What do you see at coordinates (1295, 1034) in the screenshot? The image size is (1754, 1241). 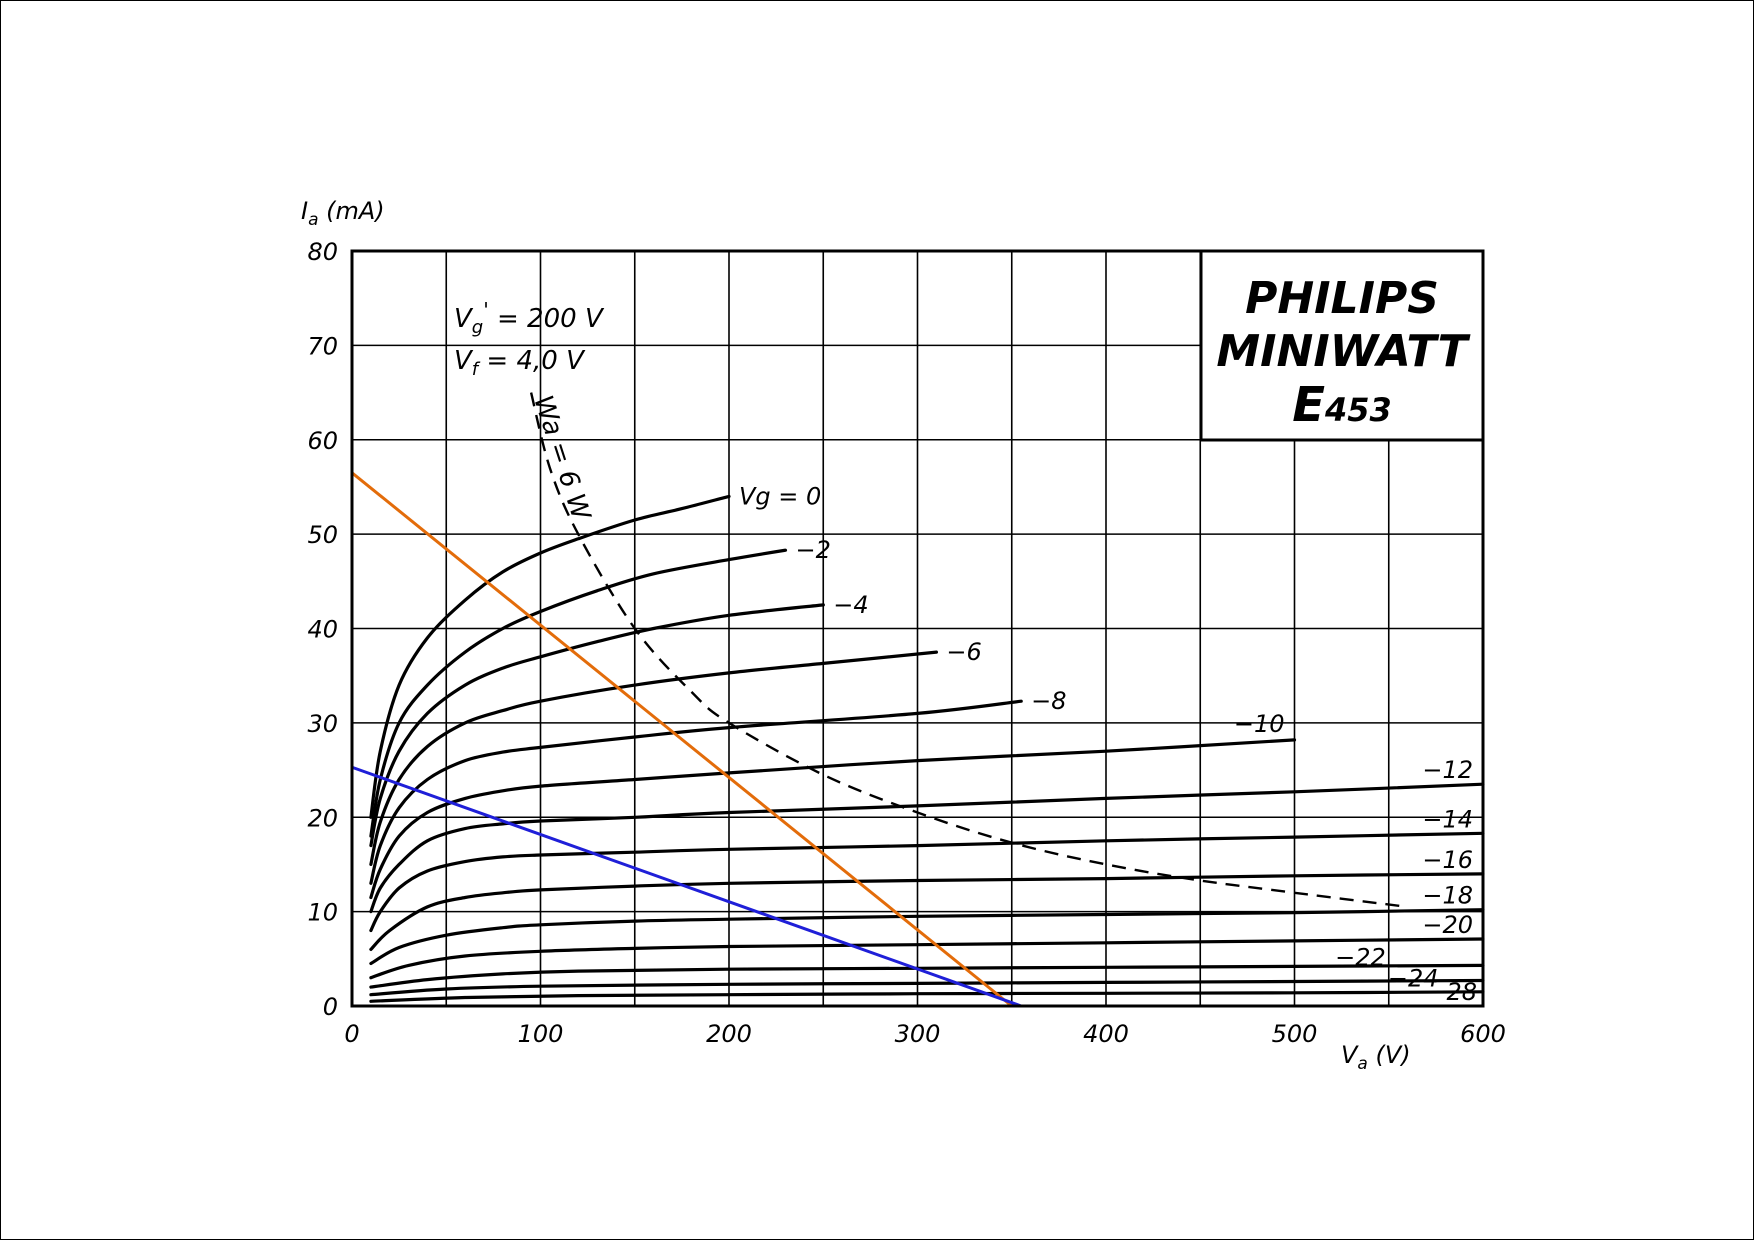 I see `x-tick-label: 500` at bounding box center [1295, 1034].